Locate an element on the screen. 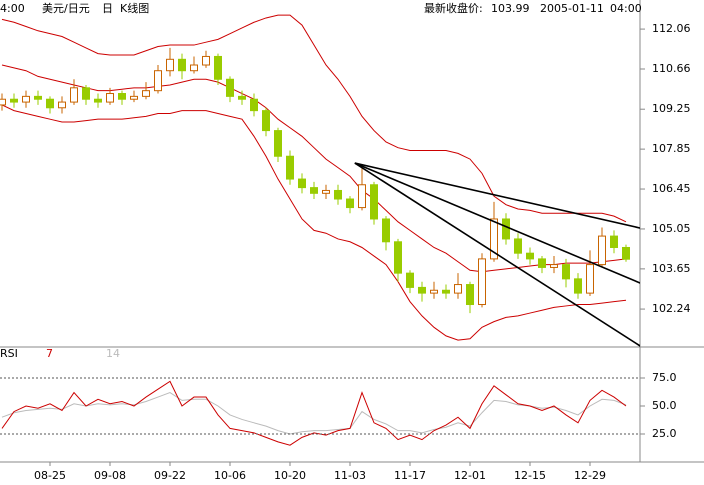 Image resolution: width=704 pixels, height=485 pixels. rsi-label: RSI is located at coordinates (9, 353).